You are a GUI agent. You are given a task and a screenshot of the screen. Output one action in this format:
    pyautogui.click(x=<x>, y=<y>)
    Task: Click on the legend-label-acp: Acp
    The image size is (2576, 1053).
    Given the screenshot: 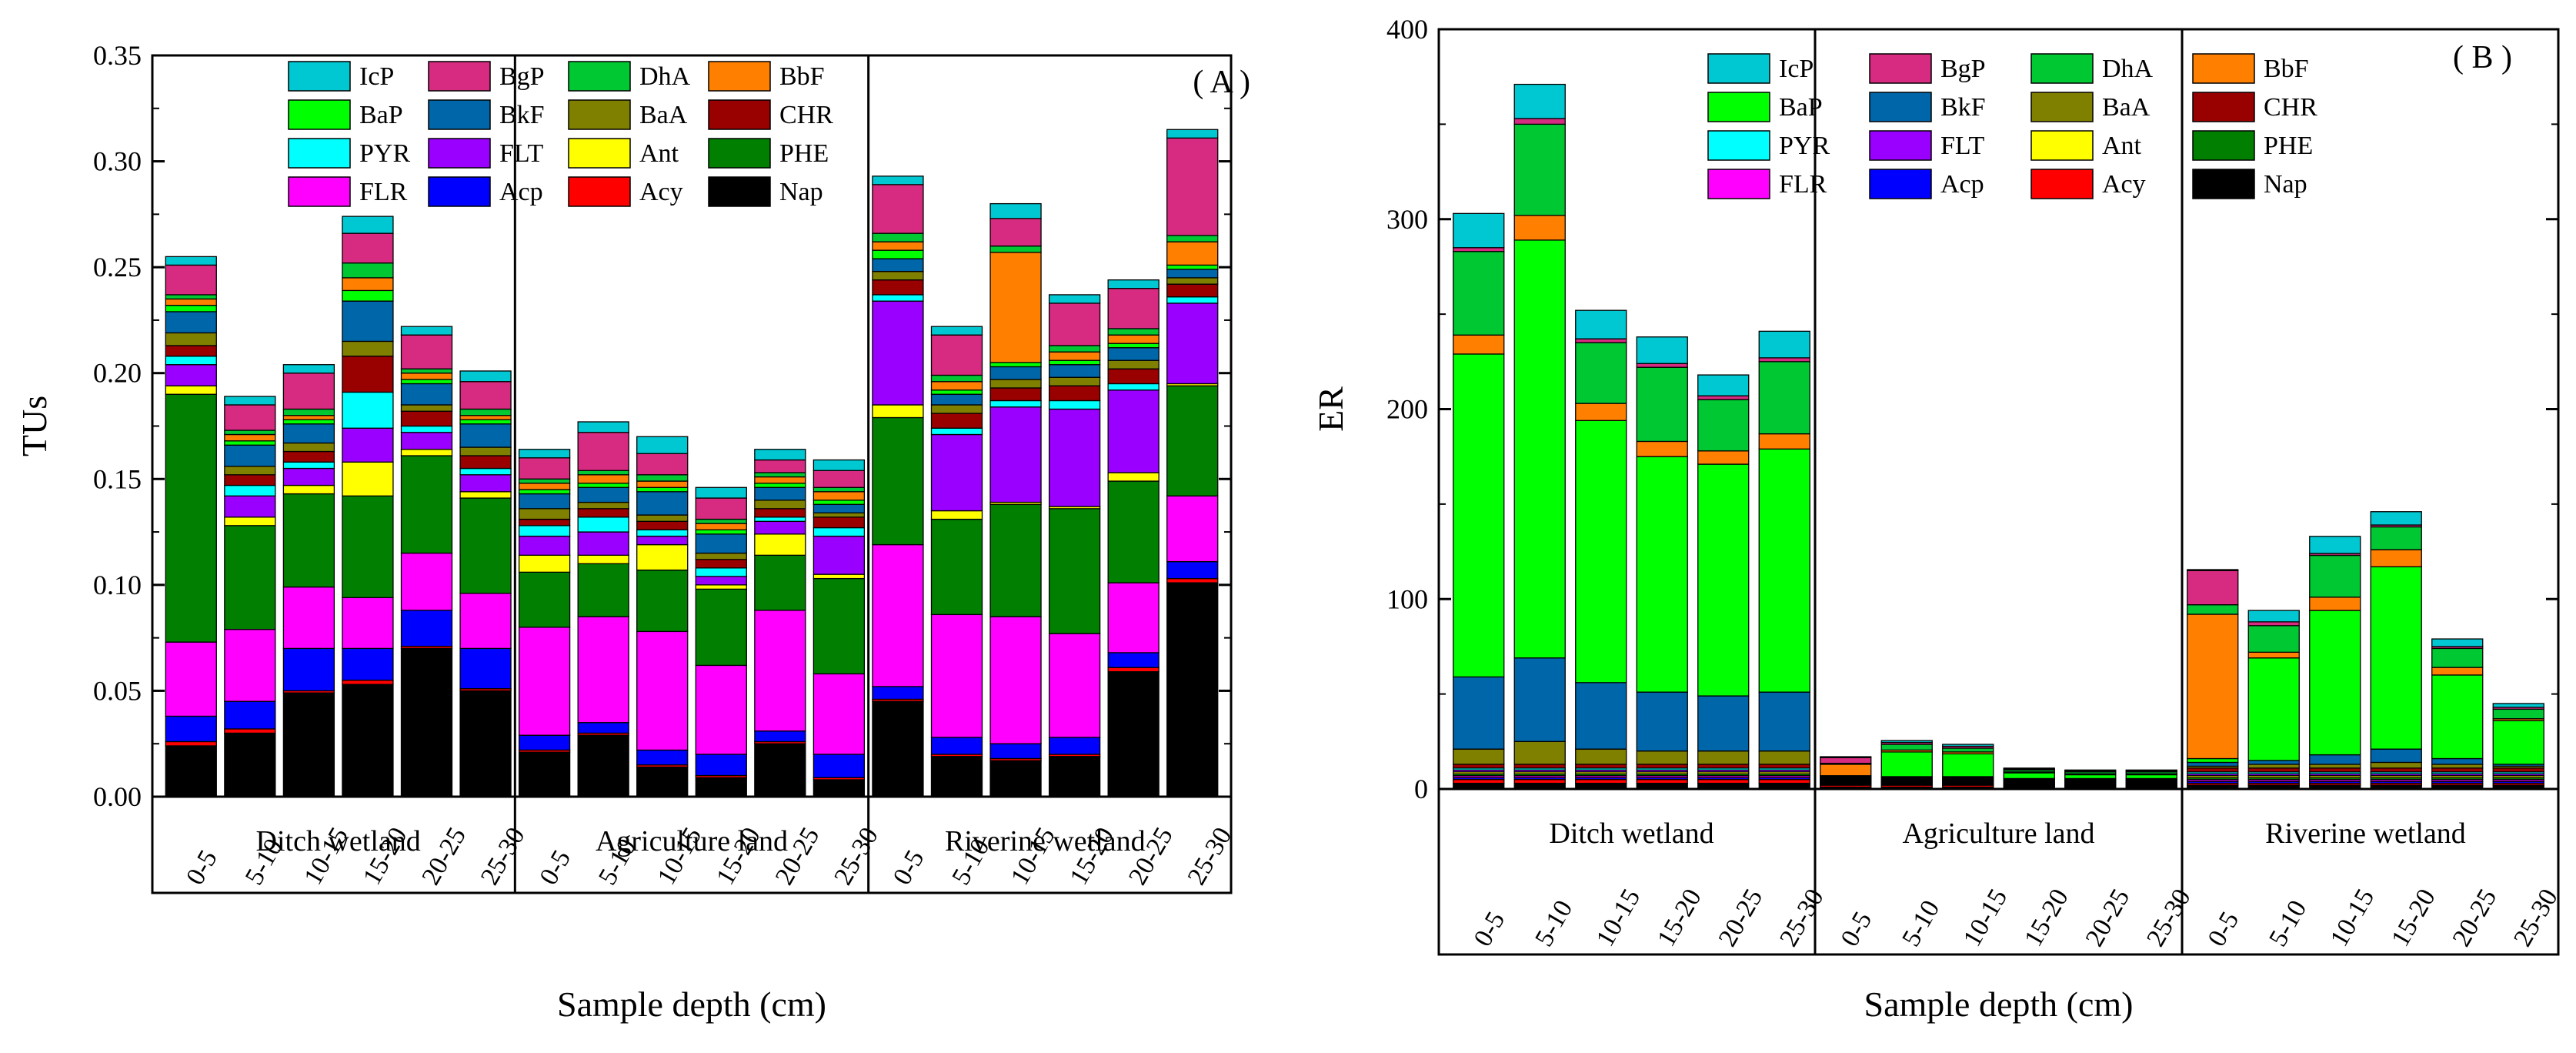 What is the action you would take?
    pyautogui.click(x=1962, y=184)
    